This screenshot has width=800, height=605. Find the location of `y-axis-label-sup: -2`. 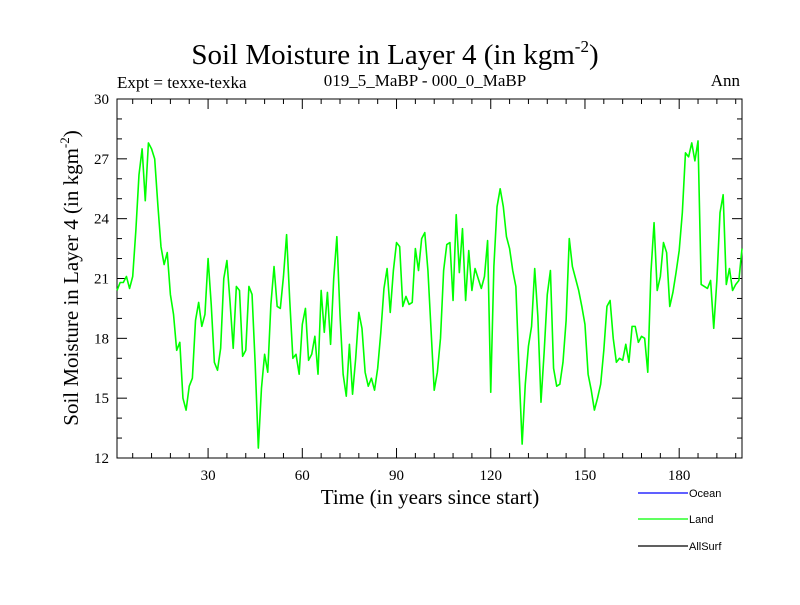

y-axis-label-sup: -2 is located at coordinates (64, 142).